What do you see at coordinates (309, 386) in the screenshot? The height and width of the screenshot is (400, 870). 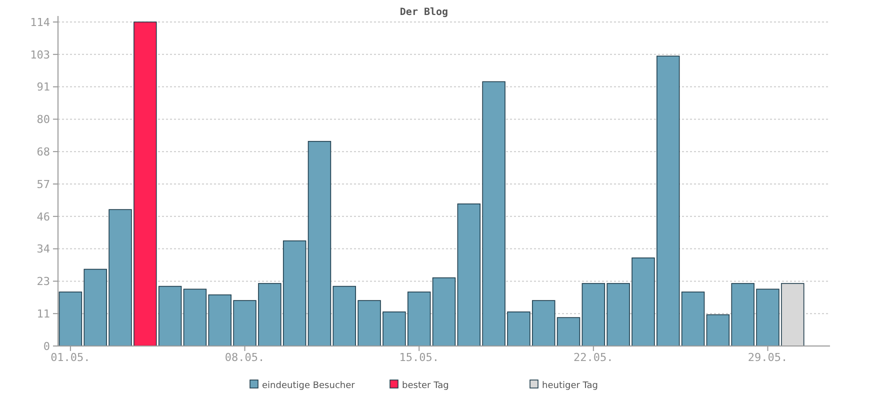 I see `legend-label: eindeutige Besucher` at bounding box center [309, 386].